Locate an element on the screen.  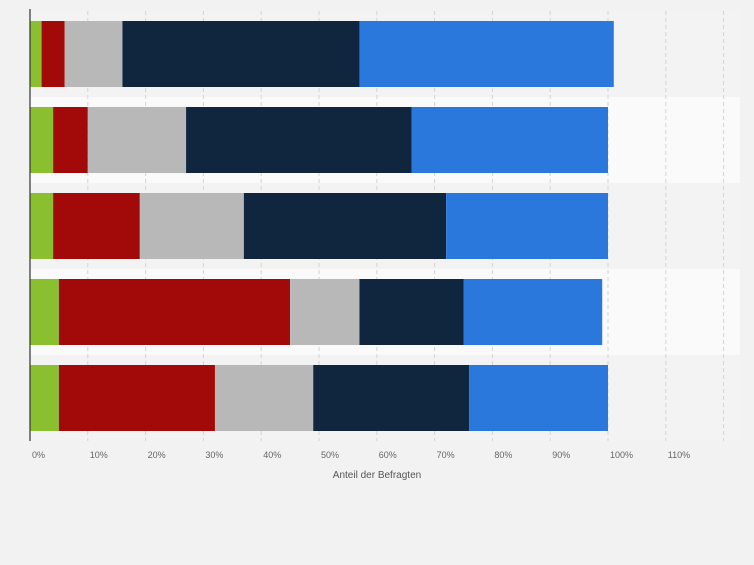
x-tick-label: 100% is located at coordinates (621, 455).